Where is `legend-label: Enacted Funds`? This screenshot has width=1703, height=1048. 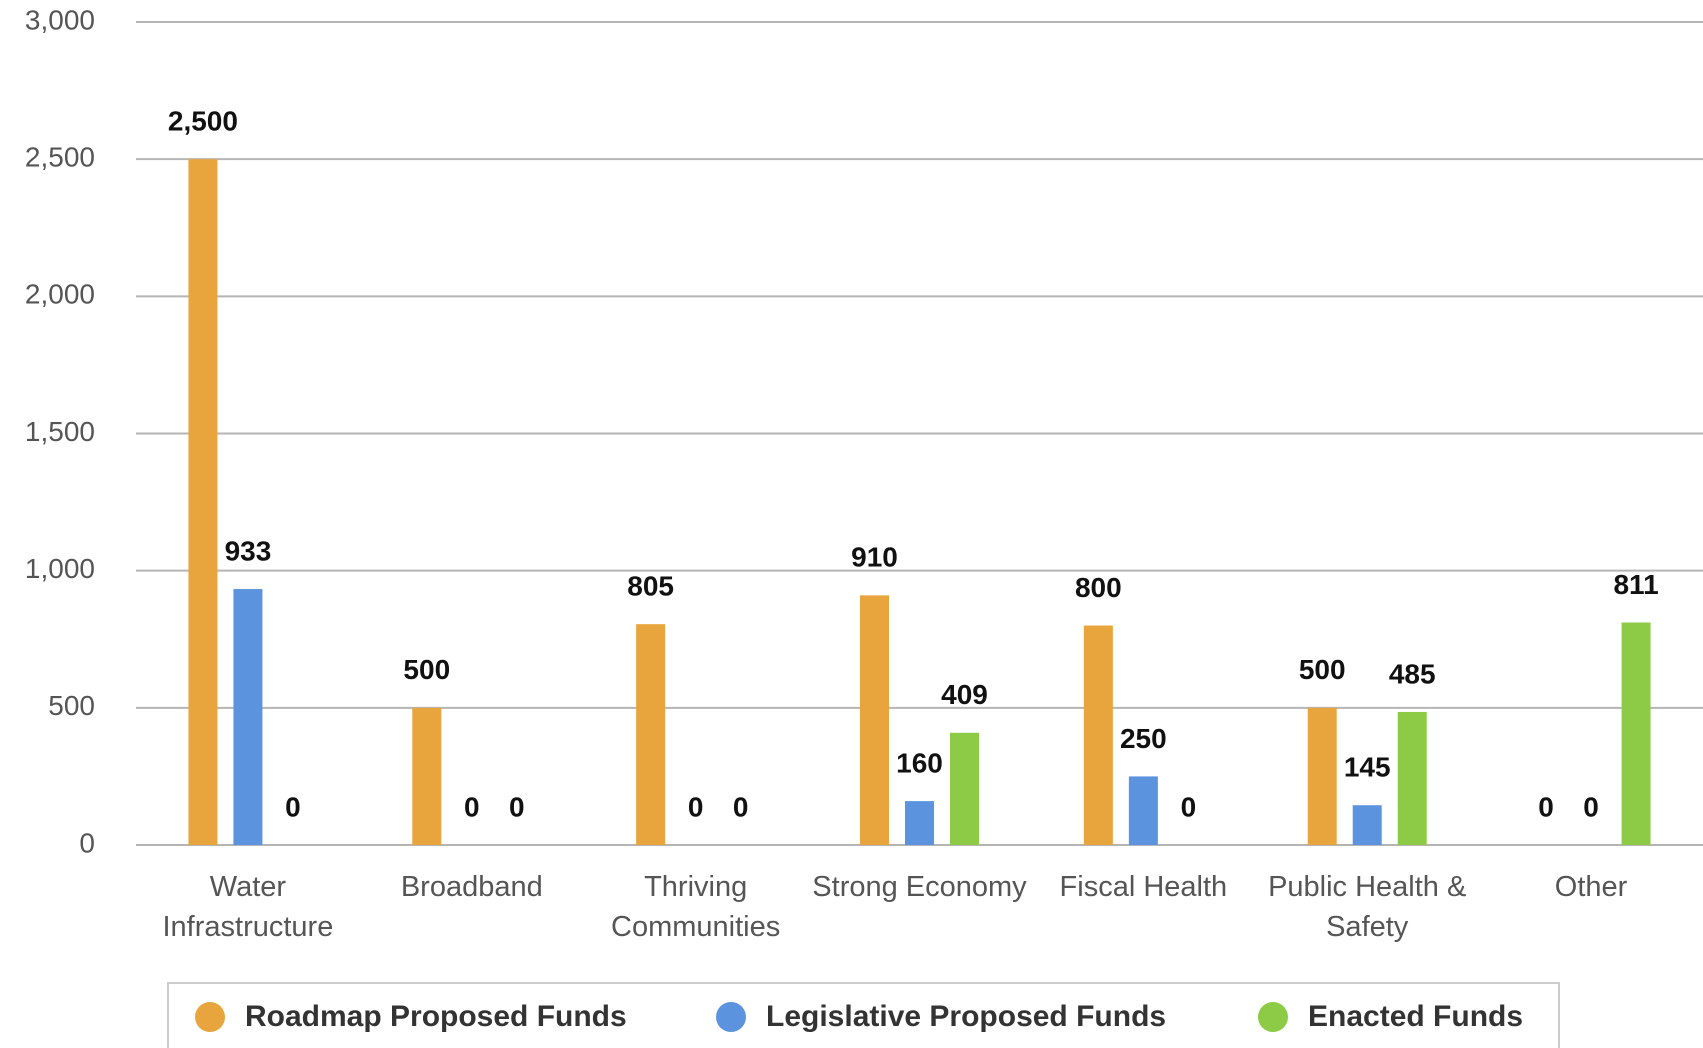 legend-label: Enacted Funds is located at coordinates (1415, 1016).